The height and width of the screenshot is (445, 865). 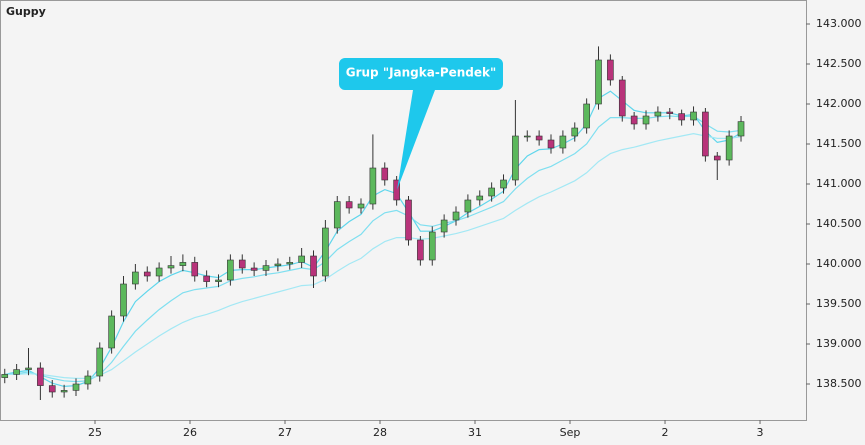 What do you see at coordinates (760, 432) in the screenshot?
I see `x-tick-label: 3` at bounding box center [760, 432].